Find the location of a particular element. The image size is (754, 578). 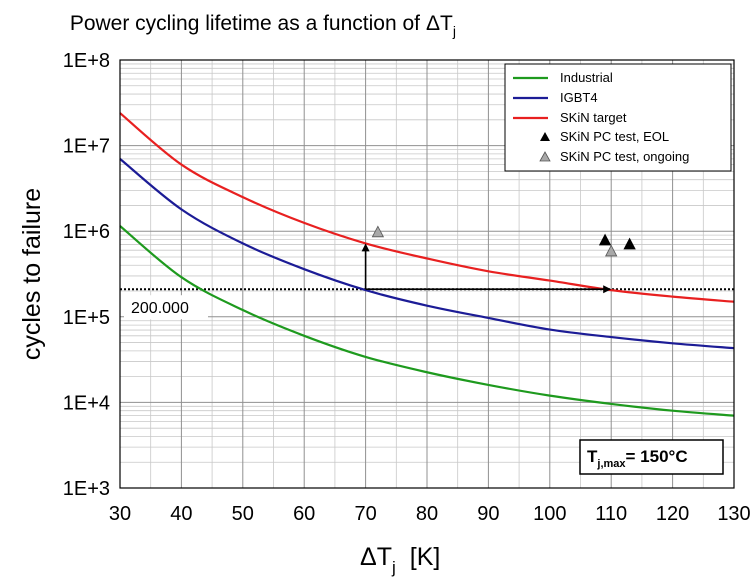

legend-label-industrial: Industrial is located at coordinates (586, 77).